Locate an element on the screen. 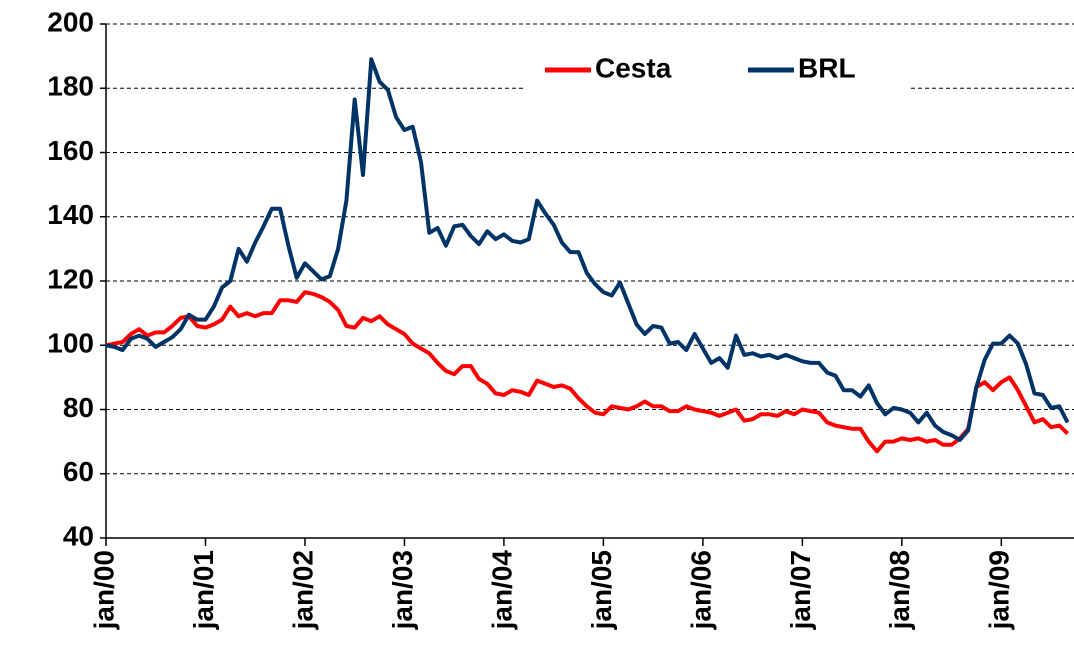 The width and height of the screenshot is (1074, 672). x-tick-label: jan/08 is located at coordinates (899, 590).